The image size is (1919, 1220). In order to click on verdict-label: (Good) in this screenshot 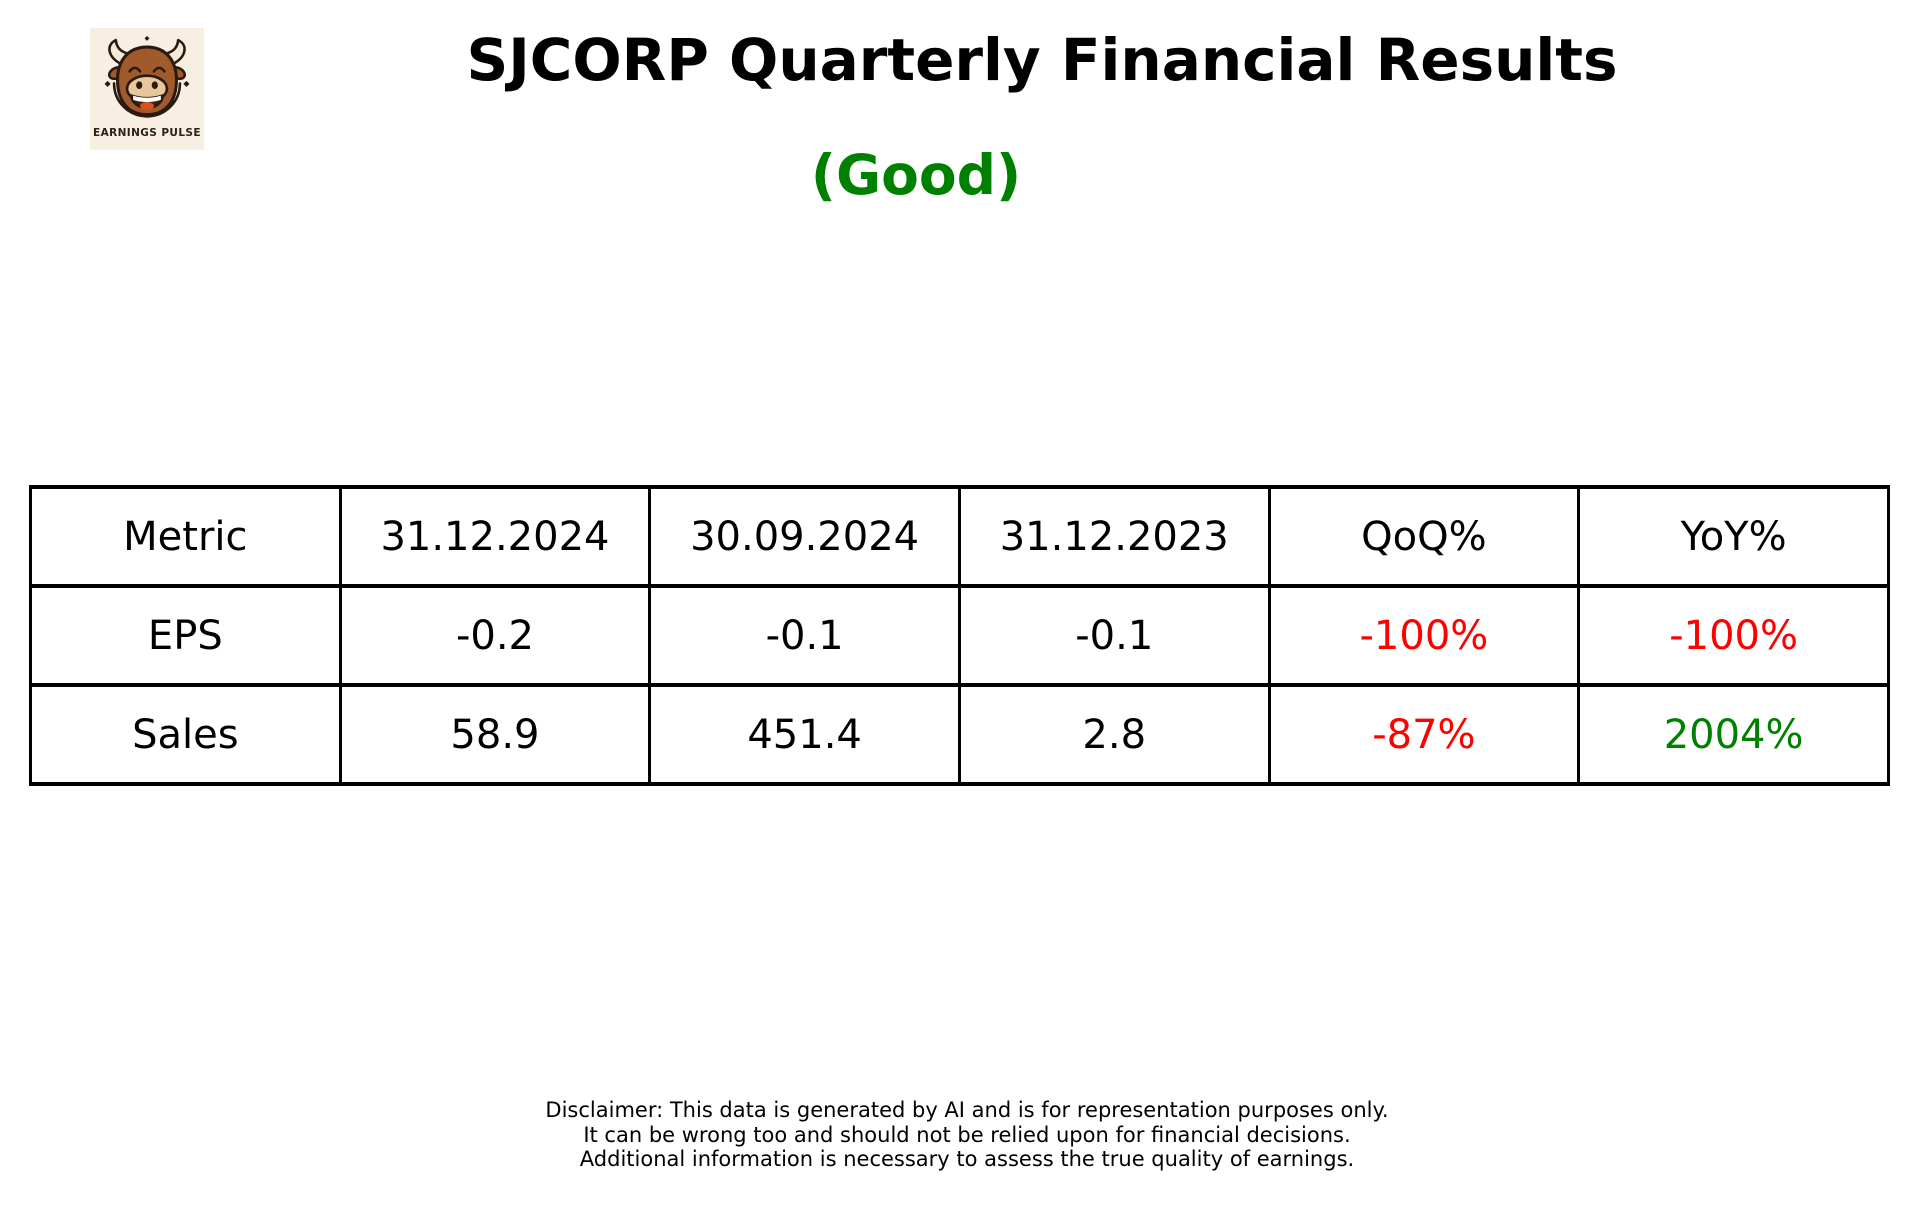, I will do `click(916, 175)`.